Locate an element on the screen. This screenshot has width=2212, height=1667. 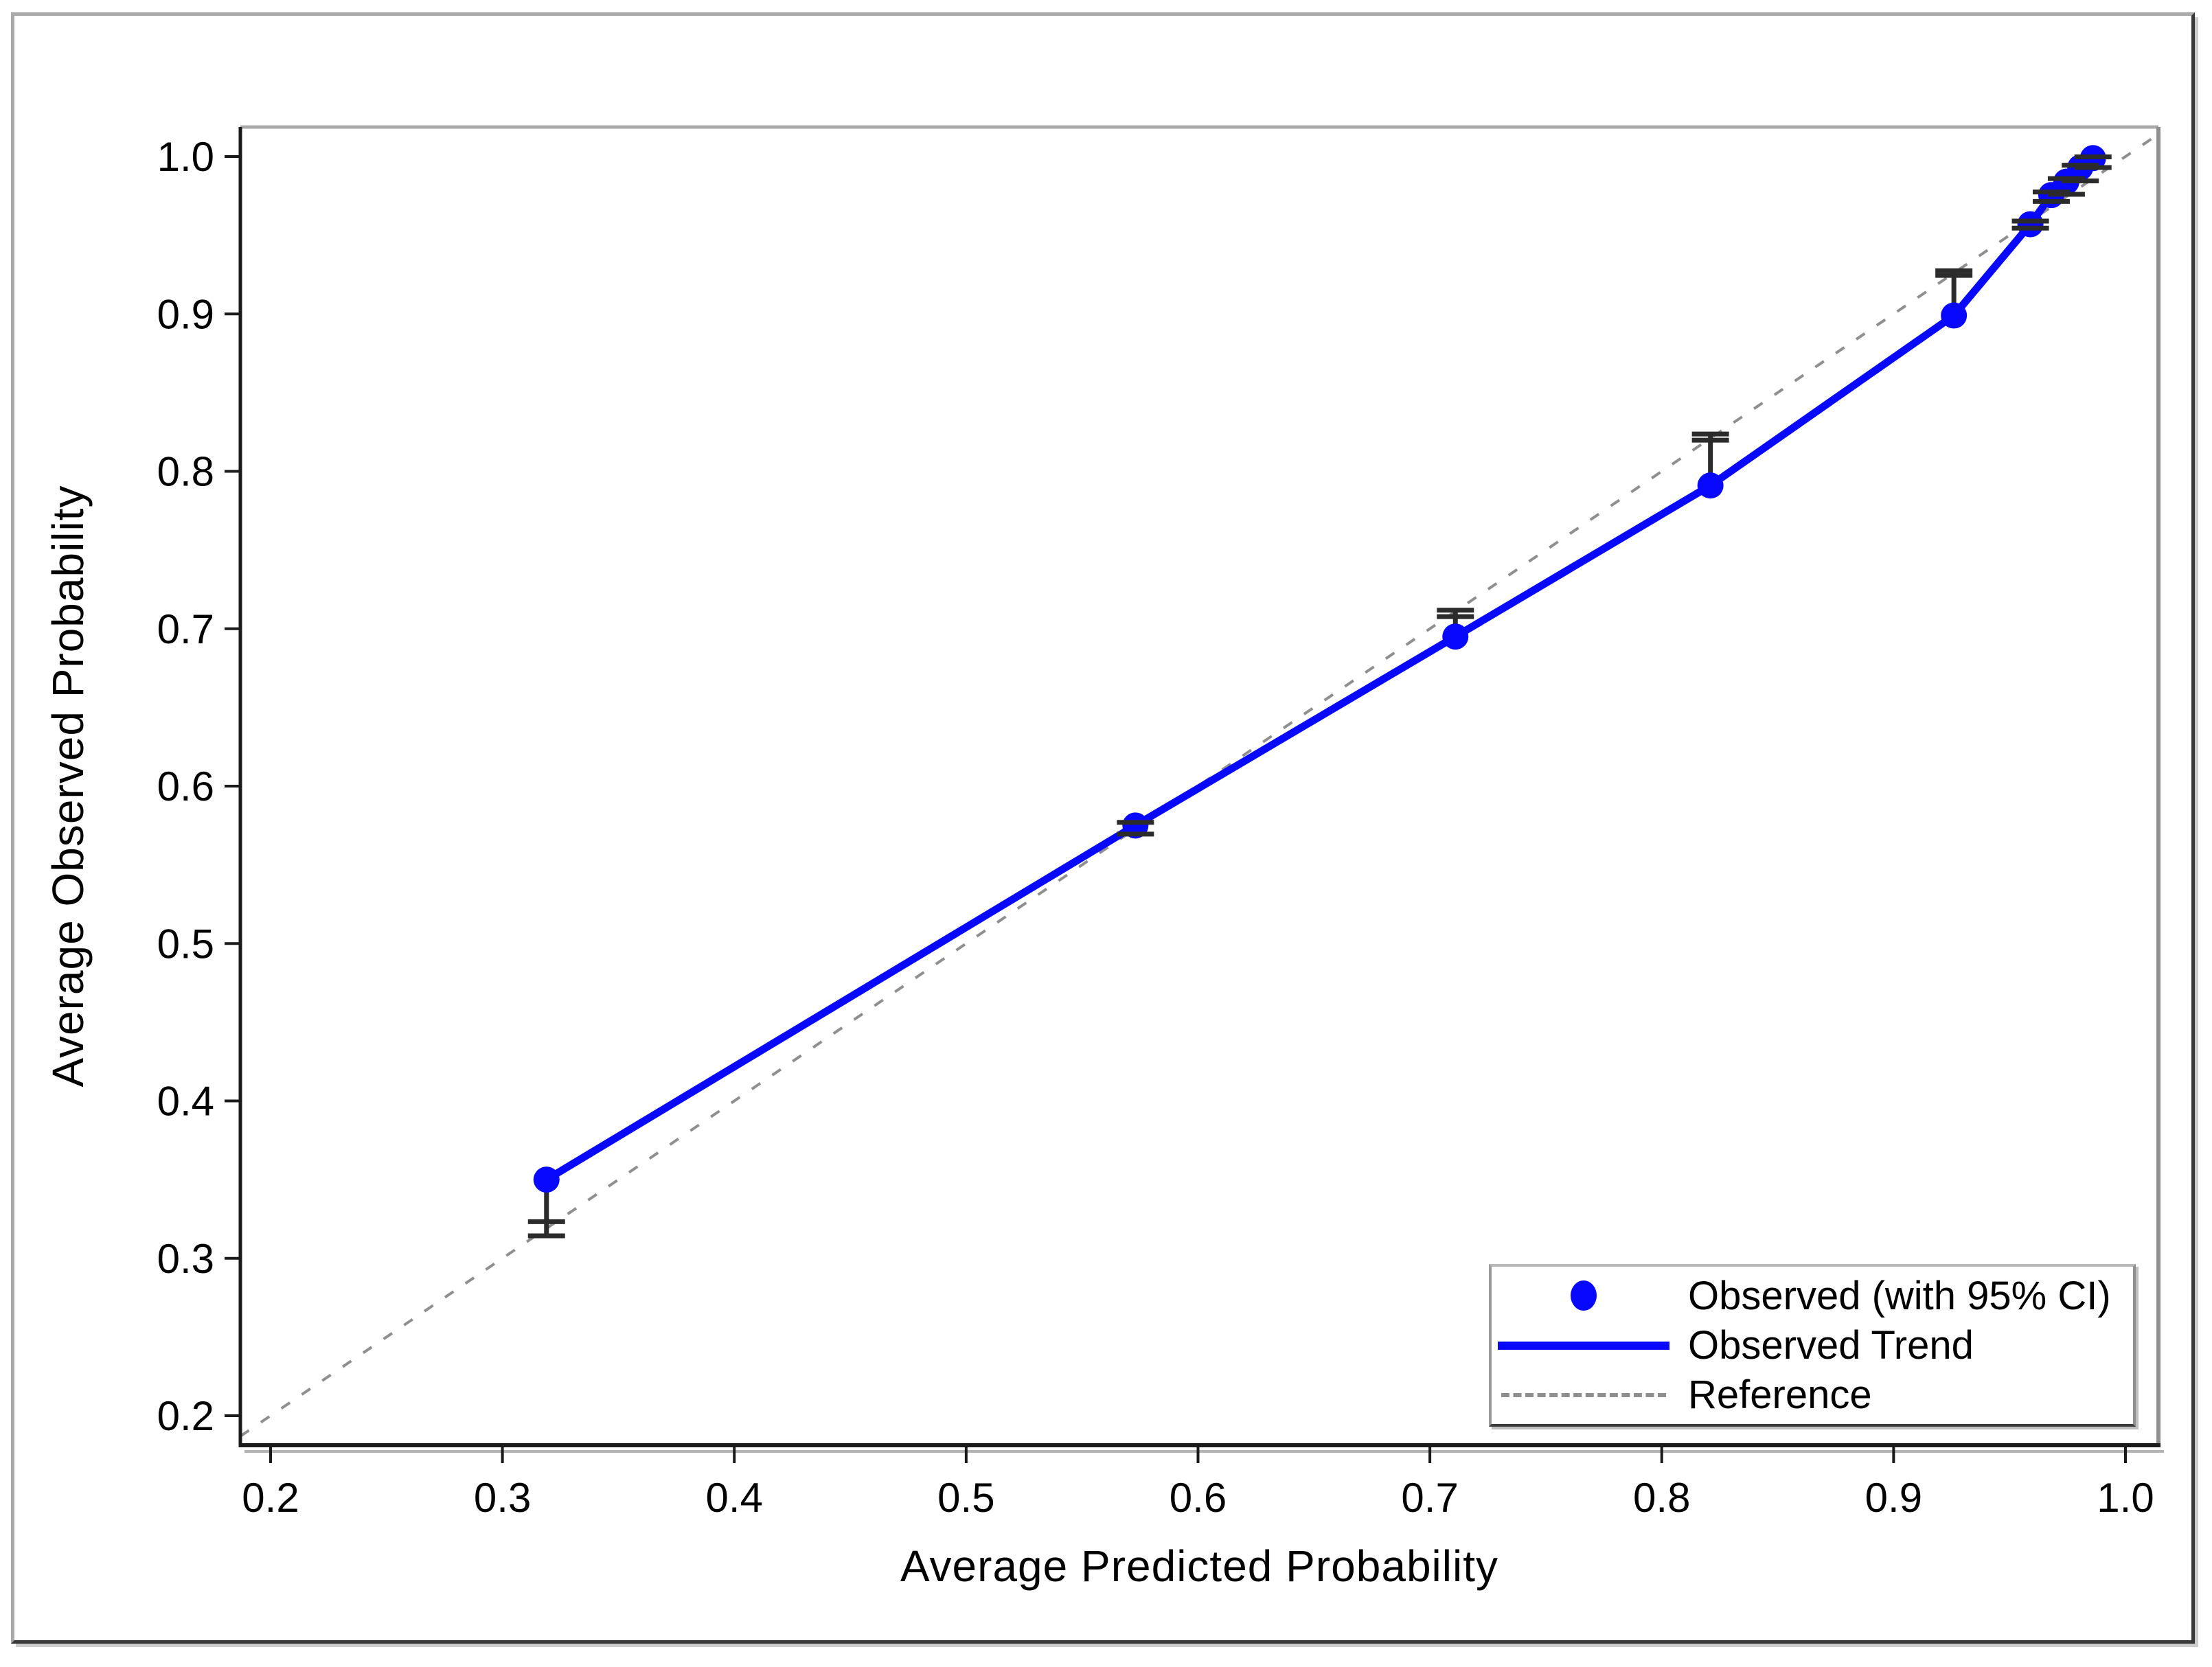
x-tick-label: 0.7 is located at coordinates (1429, 1498).